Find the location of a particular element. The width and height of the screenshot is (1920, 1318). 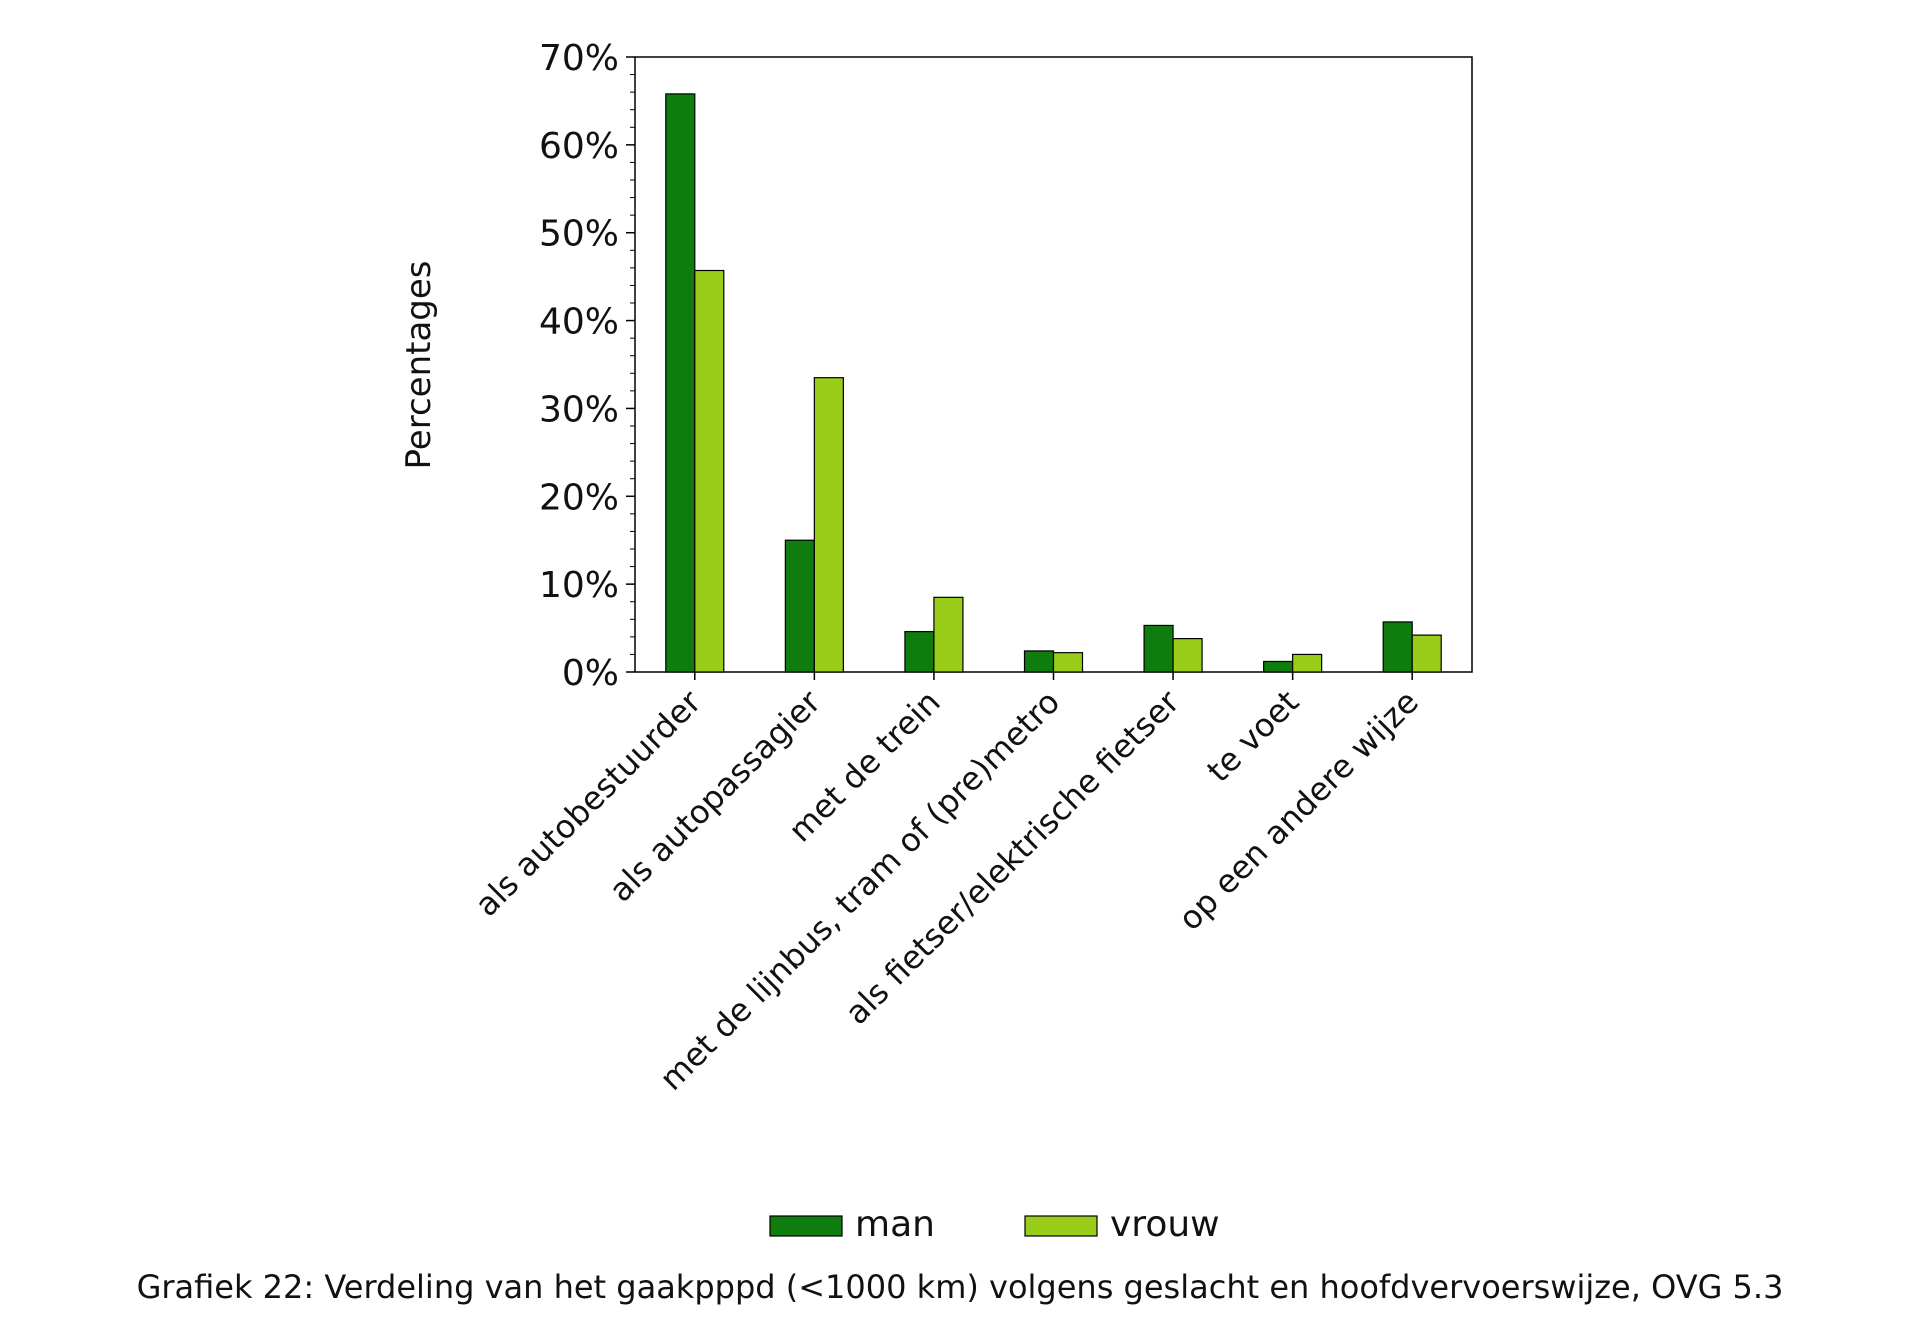

legend-swatch-vrouw is located at coordinates (1061, 1226).